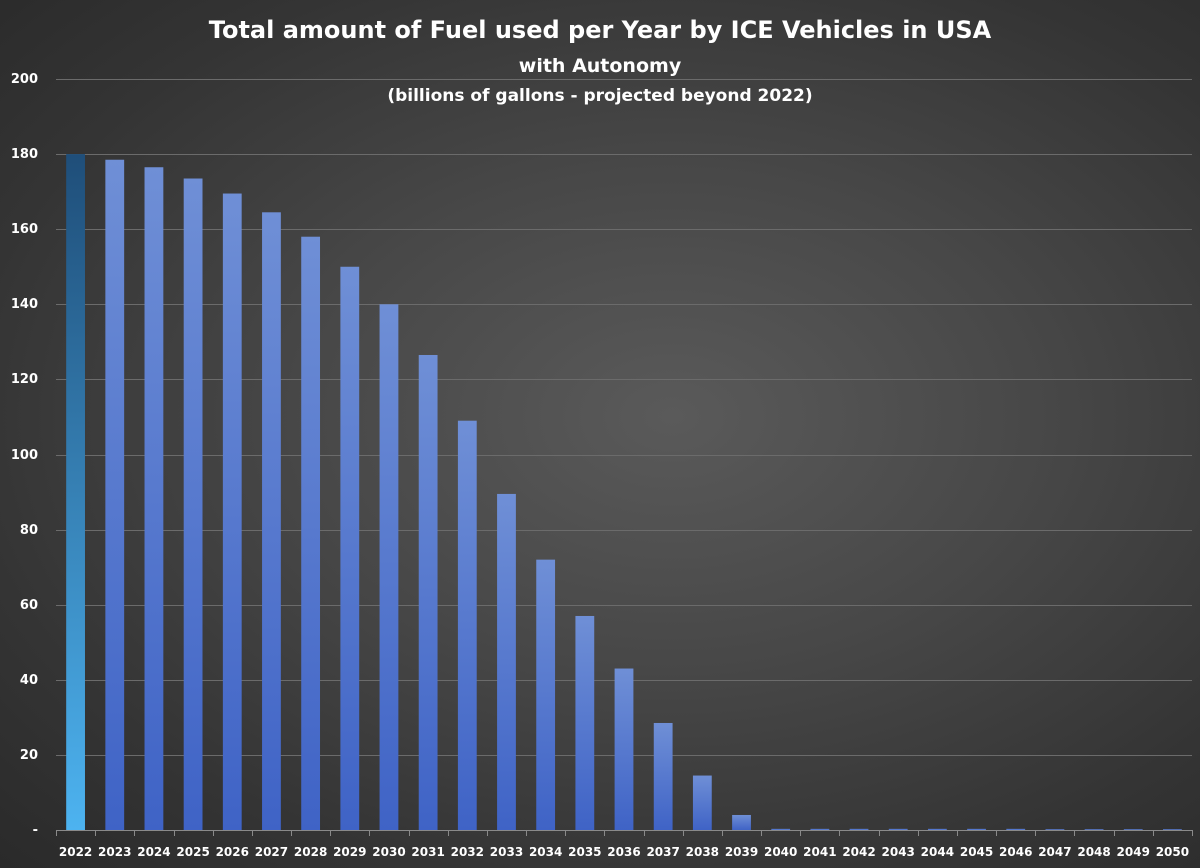 The width and height of the screenshot is (1200, 868). I want to click on x-tick-label: 2032, so click(467, 852).